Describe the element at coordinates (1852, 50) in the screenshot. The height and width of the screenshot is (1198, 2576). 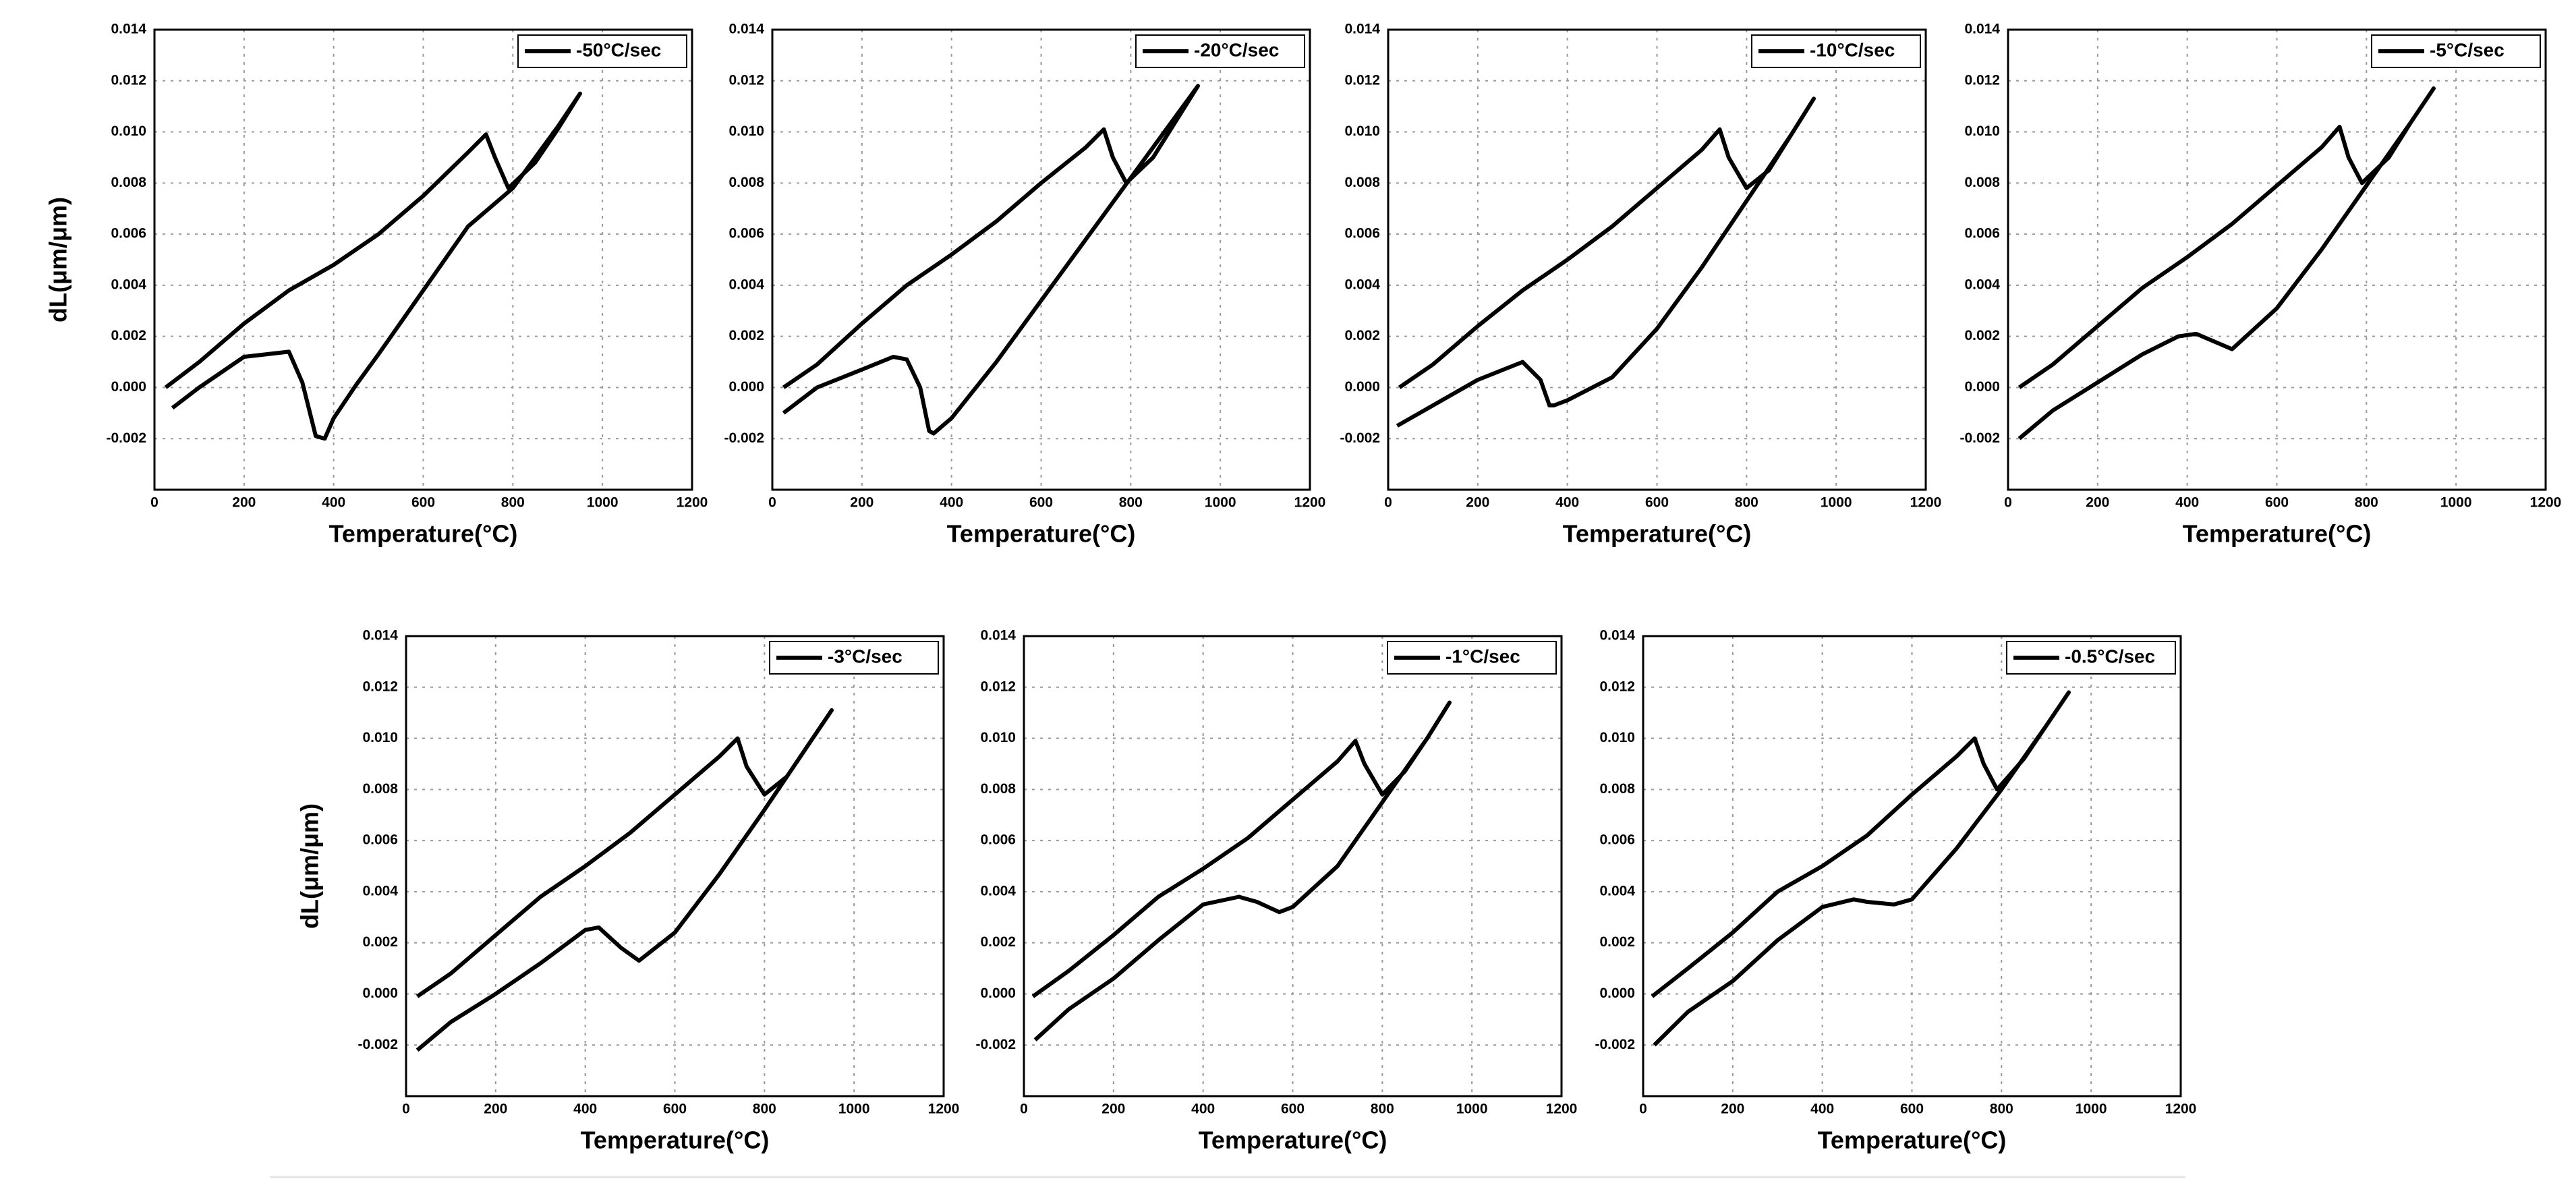
I see `legend-label: -10°C/sec` at that location.